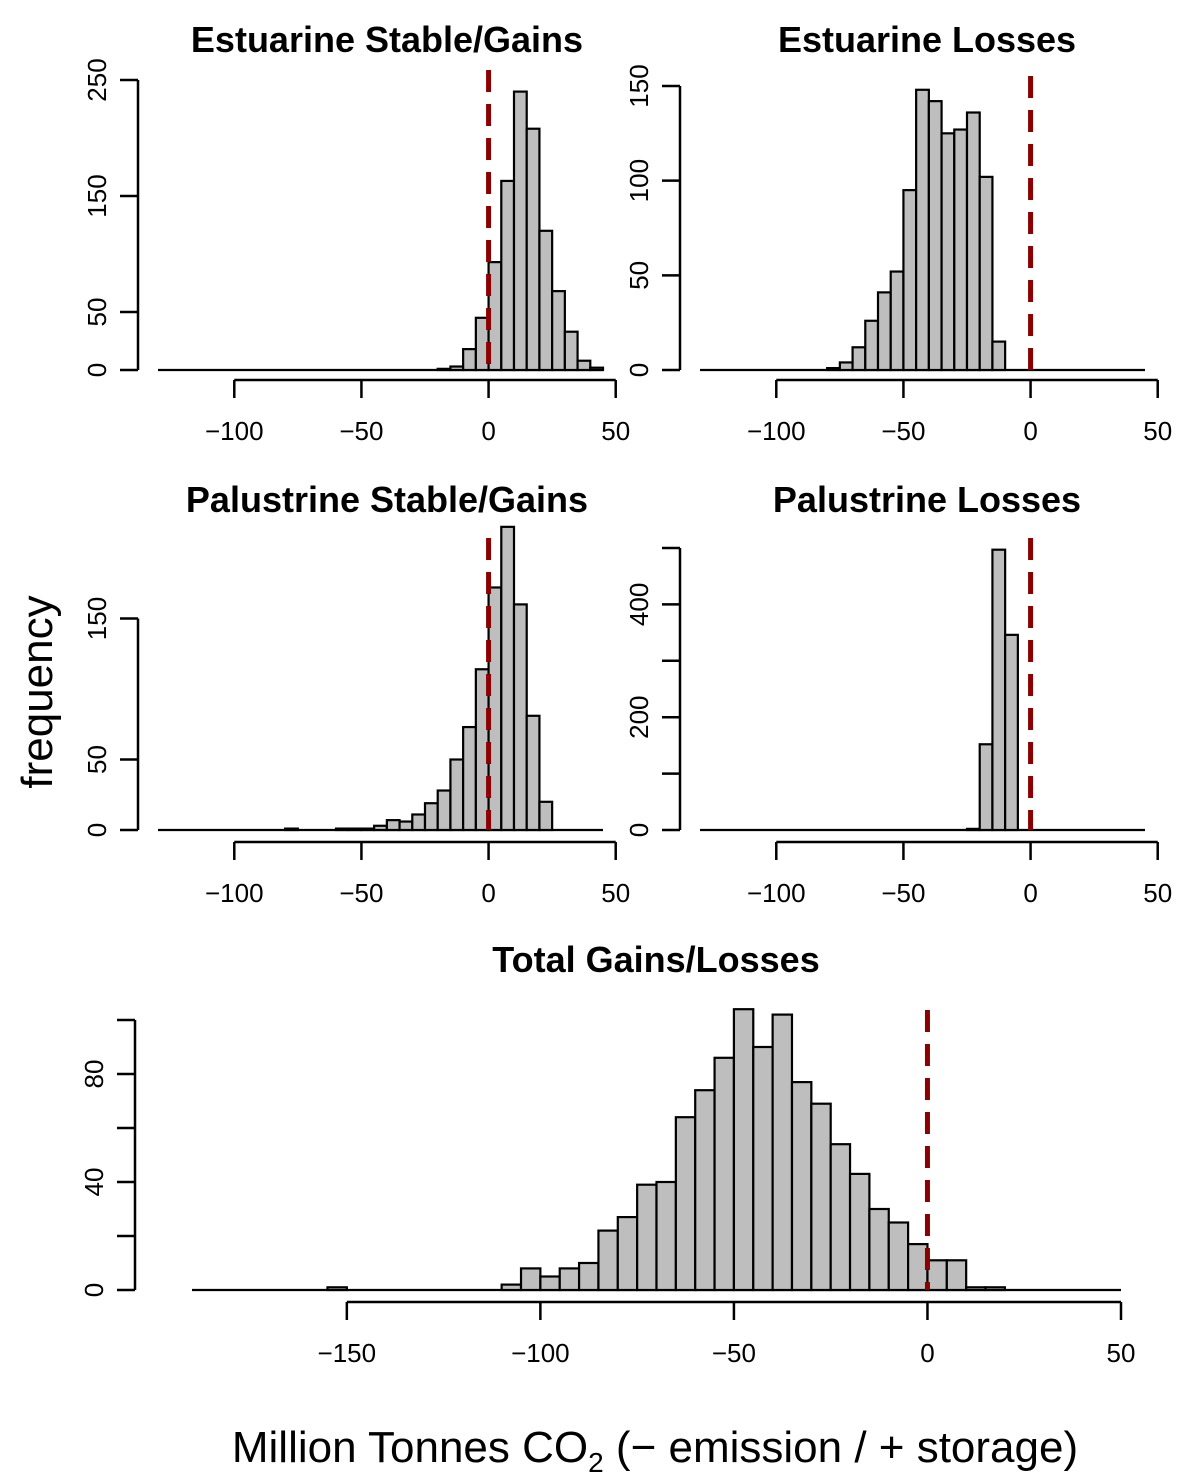  Describe the element at coordinates (639, 180) in the screenshot. I see `y-tick-label: 100` at that location.